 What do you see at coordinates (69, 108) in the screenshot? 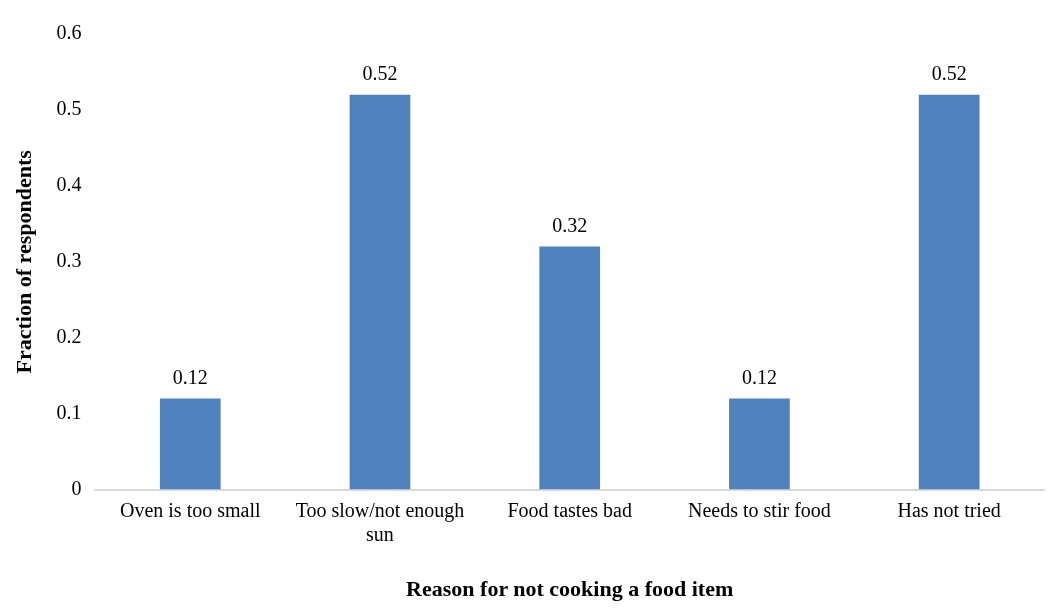
I see `y-tick-label: 0.5` at bounding box center [69, 108].